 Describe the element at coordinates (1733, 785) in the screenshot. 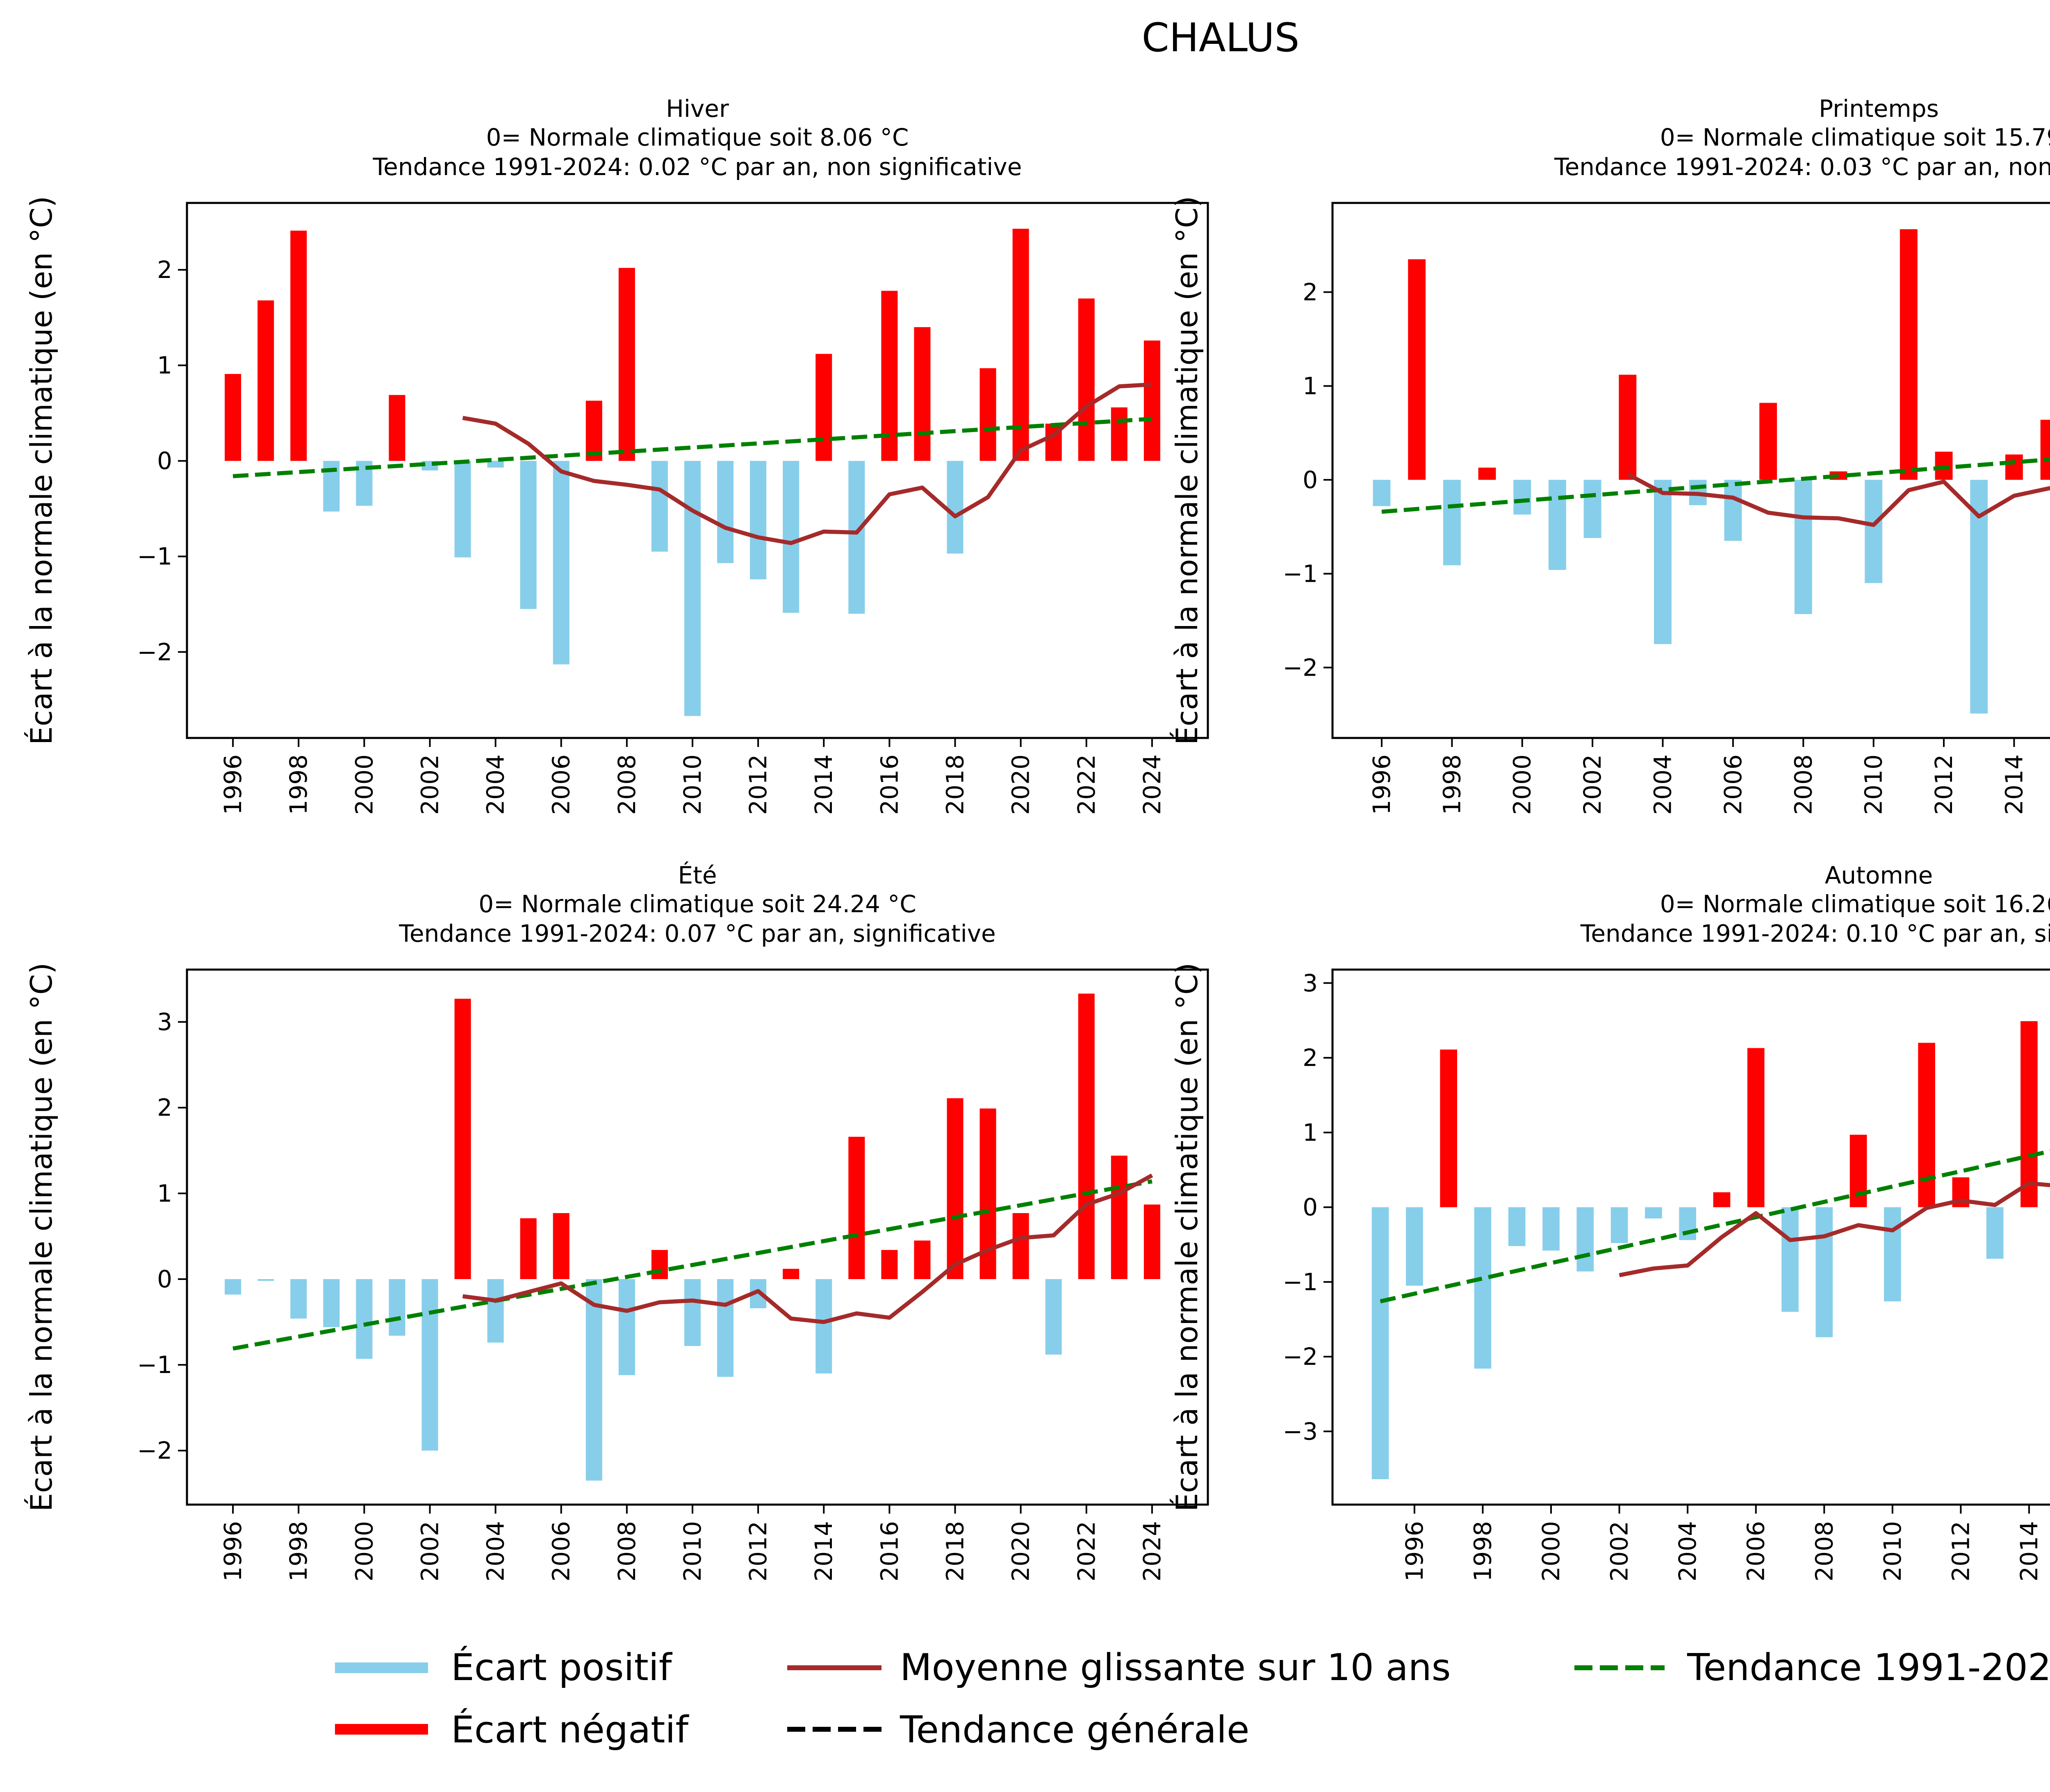

I see `x-tick-label-printemps: 2006` at that location.